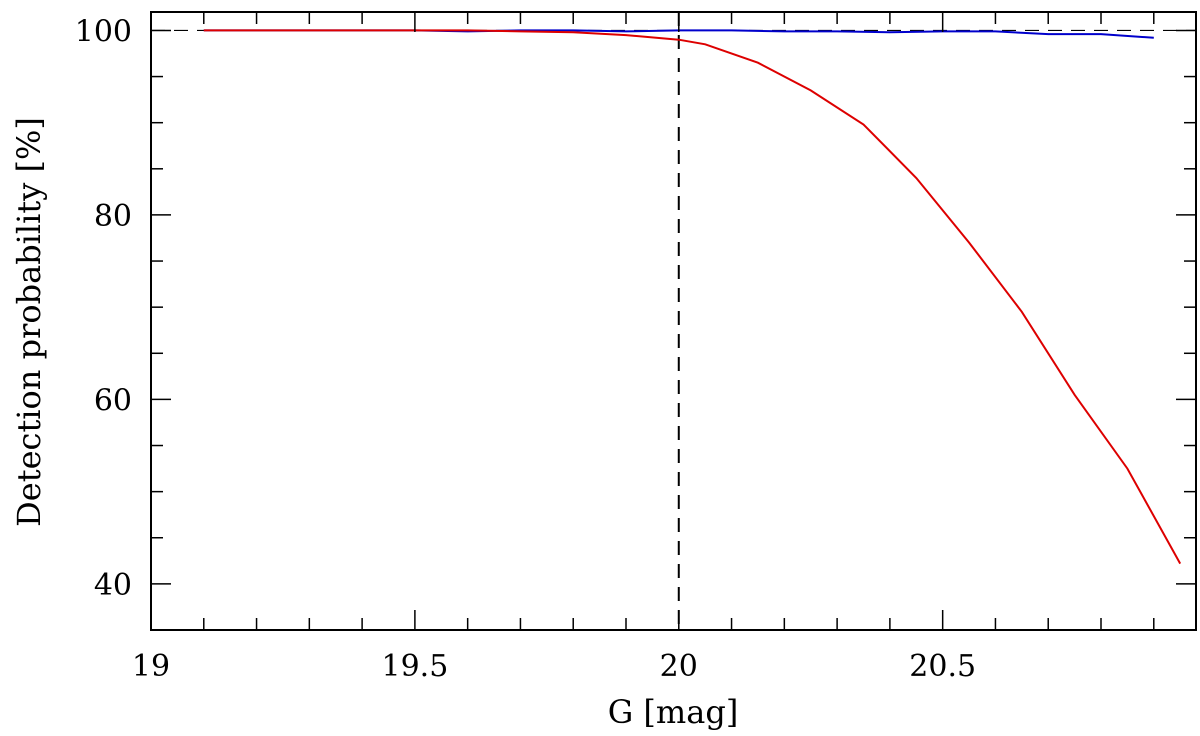 The width and height of the screenshot is (1200, 736). I want to click on y-axis-label: Detection probability [%], so click(29, 322).